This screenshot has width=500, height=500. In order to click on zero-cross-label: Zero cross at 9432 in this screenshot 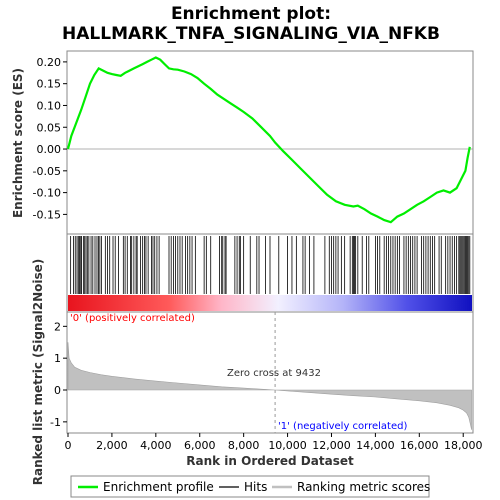, I will do `click(274, 373)`.